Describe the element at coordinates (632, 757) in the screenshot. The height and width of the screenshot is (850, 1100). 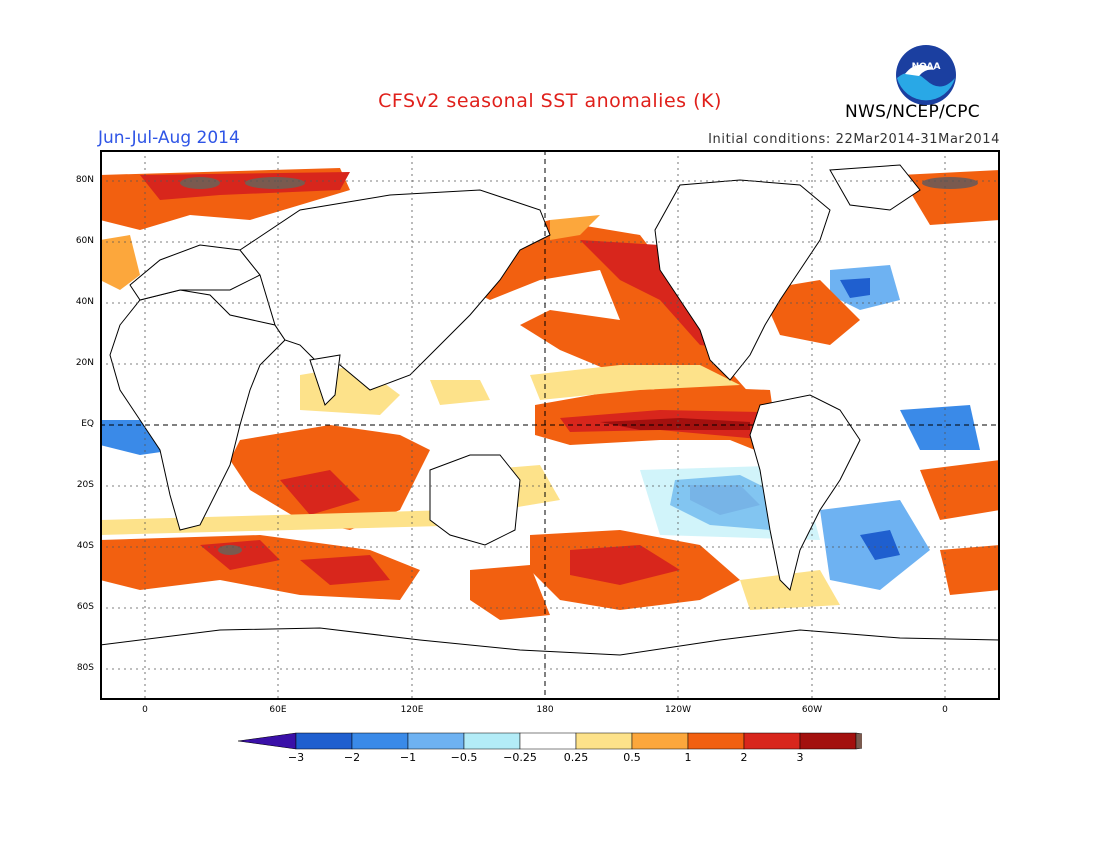
I see `colorbar-tick-label: 0.5` at that location.